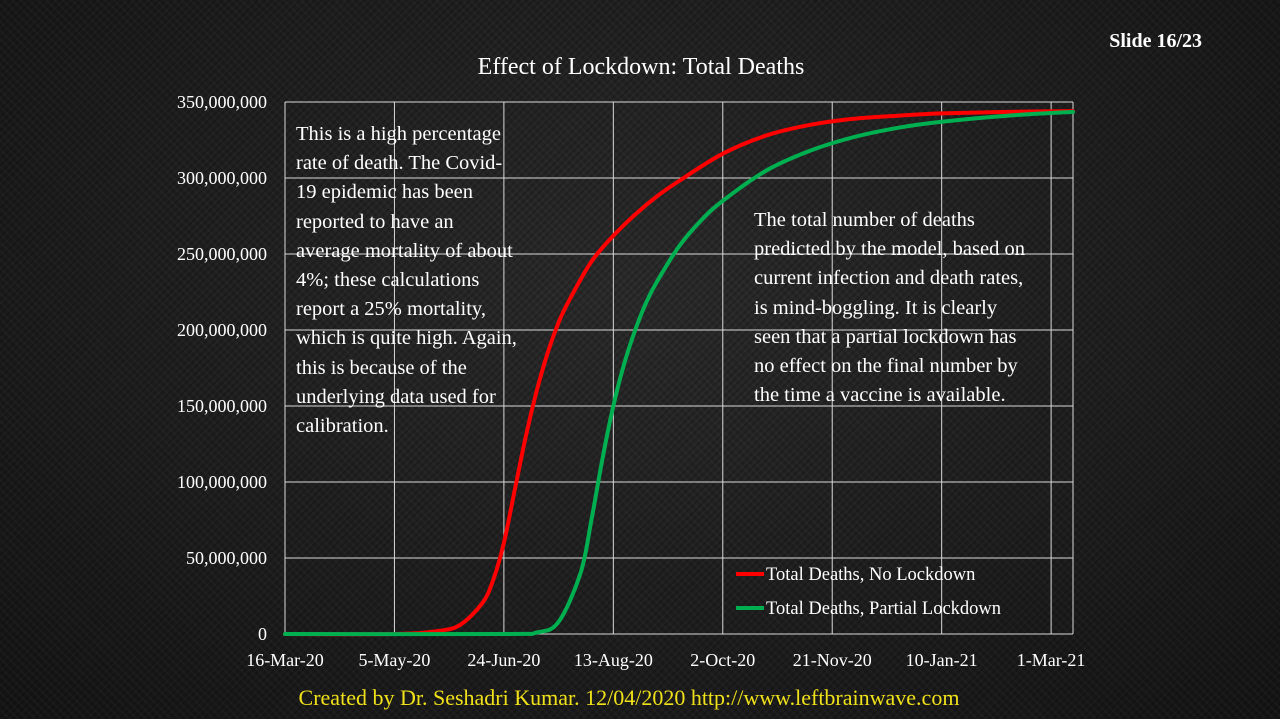  What do you see at coordinates (883, 609) in the screenshot?
I see `legend-label: Total Deaths, Partial Lockdown` at bounding box center [883, 609].